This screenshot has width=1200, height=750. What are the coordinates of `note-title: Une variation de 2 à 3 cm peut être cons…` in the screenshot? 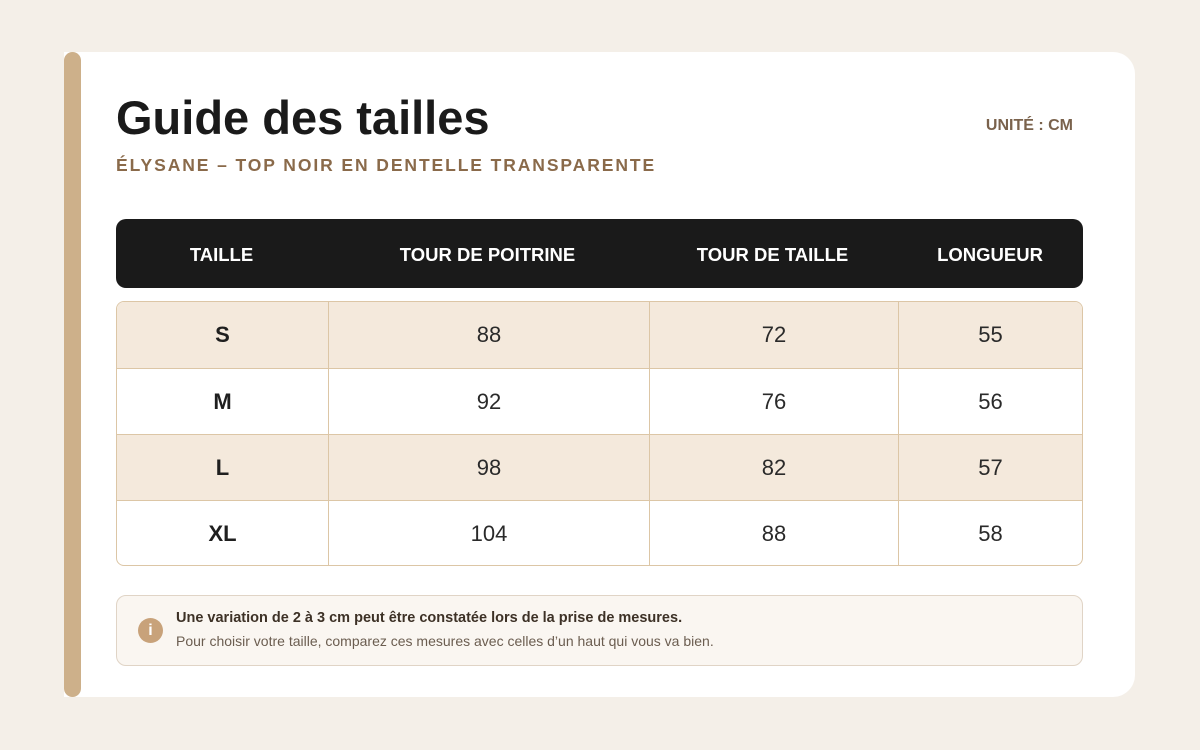 It's located at (429, 618).